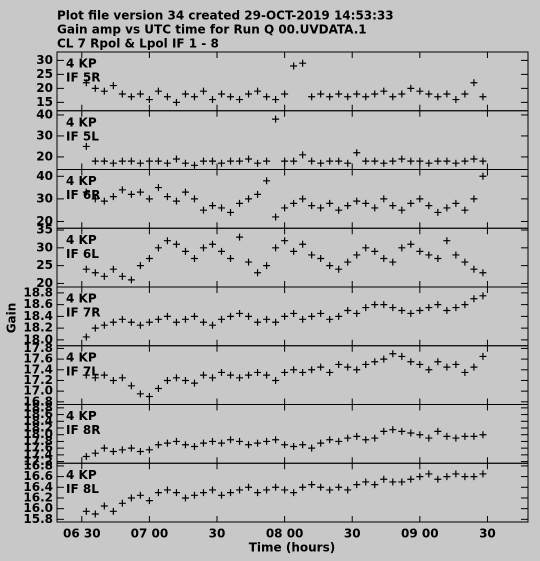 This screenshot has height=561, width=540. Describe the element at coordinates (38, 407) in the screenshot. I see `y-tick-label: 18.8` at that location.